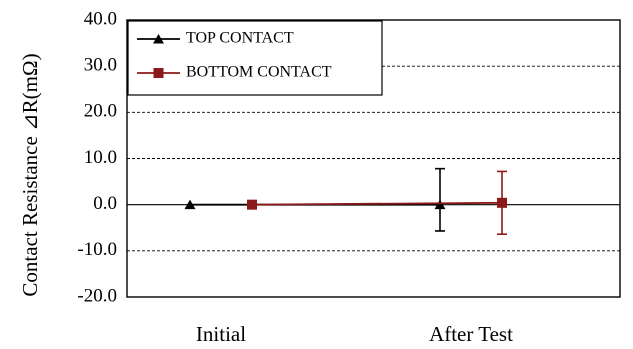  I want to click on legend: TOP CONTACT BOTTOM CONTACT, so click(255, 58).